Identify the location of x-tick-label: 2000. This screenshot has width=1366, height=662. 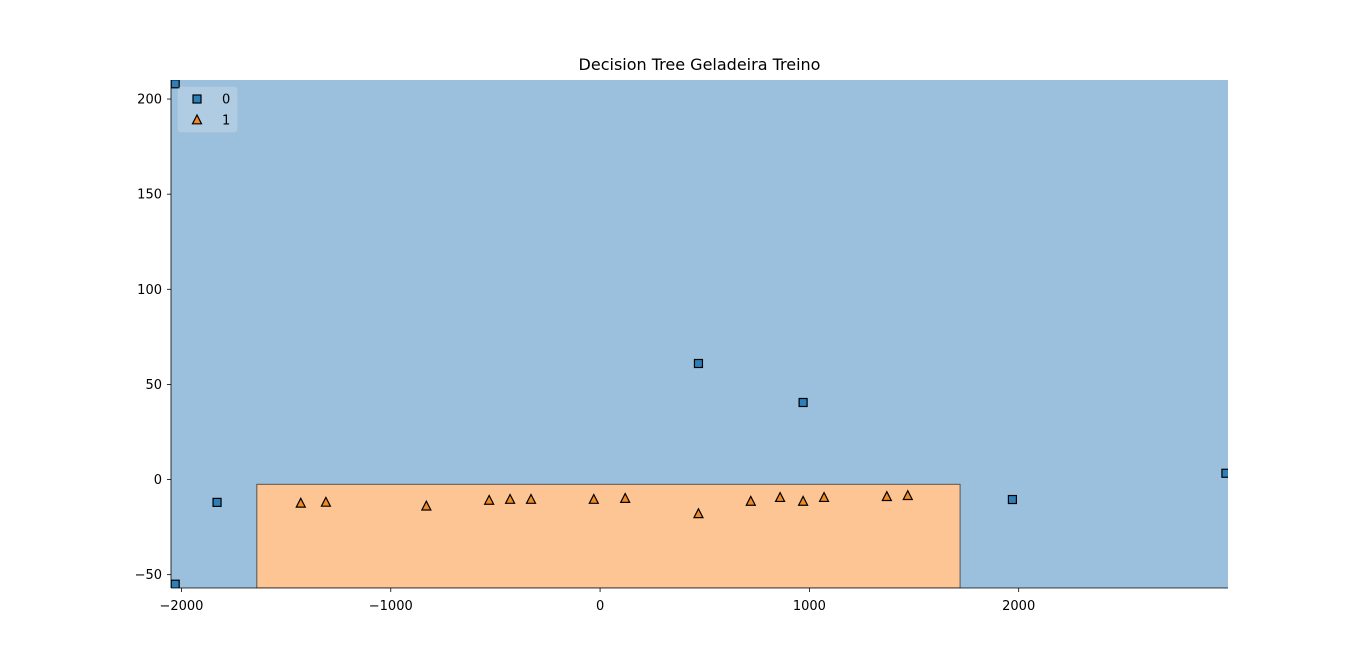
(1018, 606).